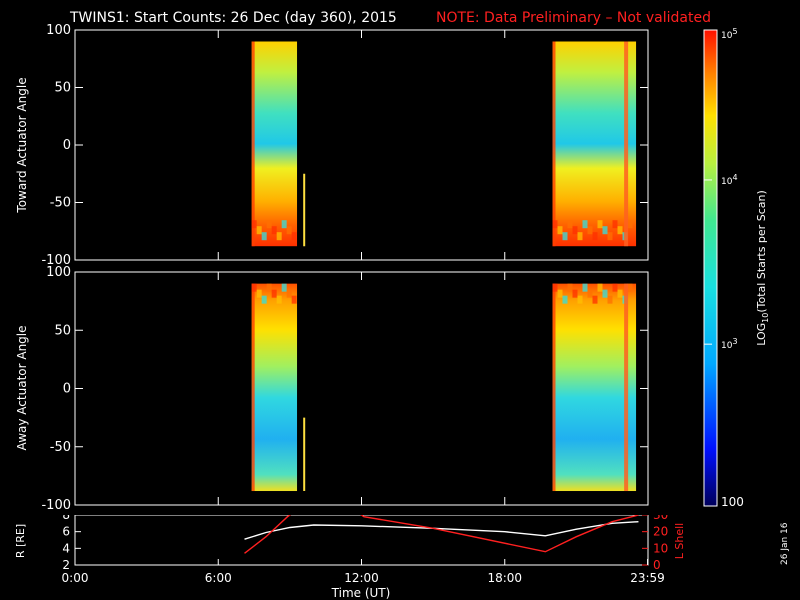  I want to click on colorbar-tick-label: 10⁴, so click(729, 180).